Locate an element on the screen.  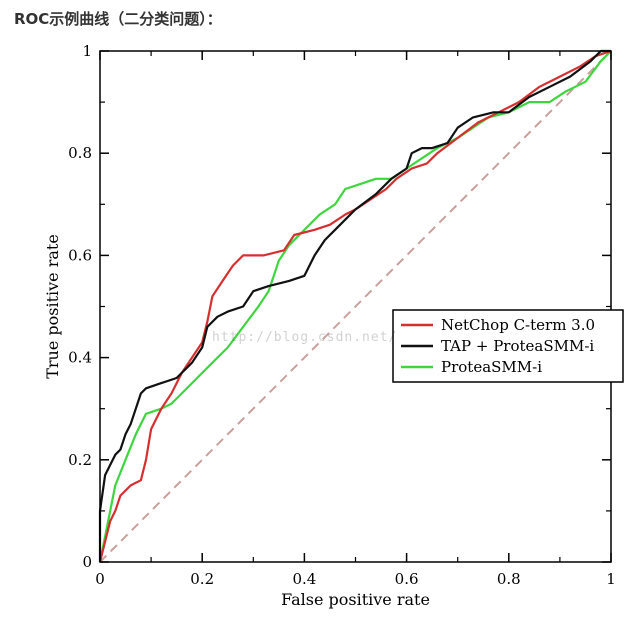
y-axis-label: True positive rate is located at coordinates (52, 306).